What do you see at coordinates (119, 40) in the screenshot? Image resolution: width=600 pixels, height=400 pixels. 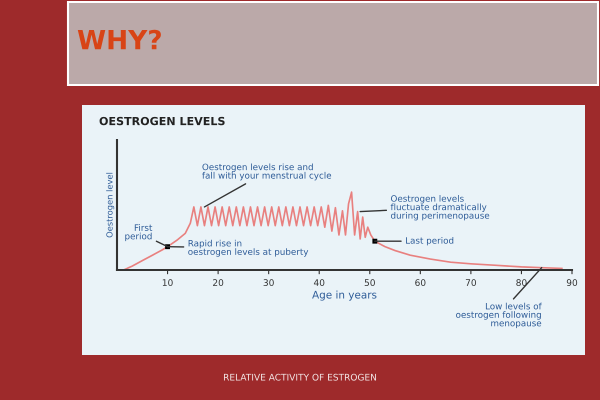 I see `text: WHY?` at bounding box center [119, 40].